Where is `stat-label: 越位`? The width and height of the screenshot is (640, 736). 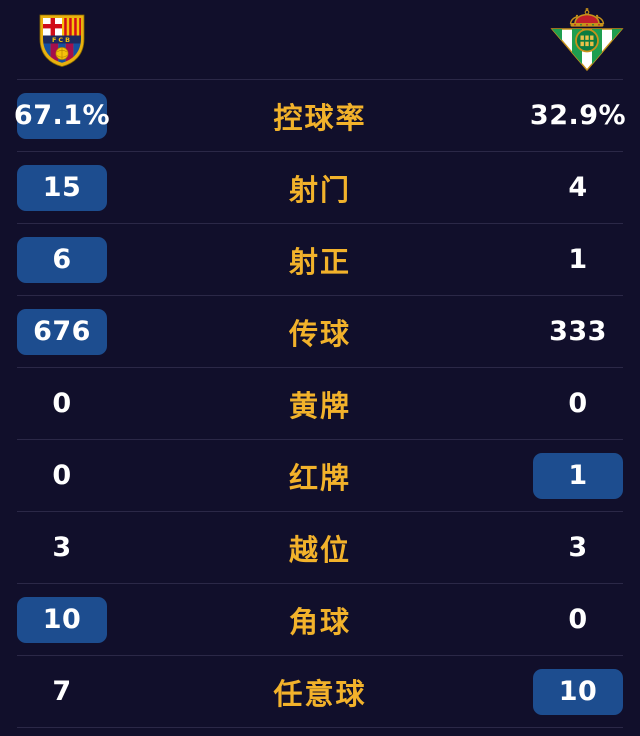 stat-label: 越位 is located at coordinates (319, 549).